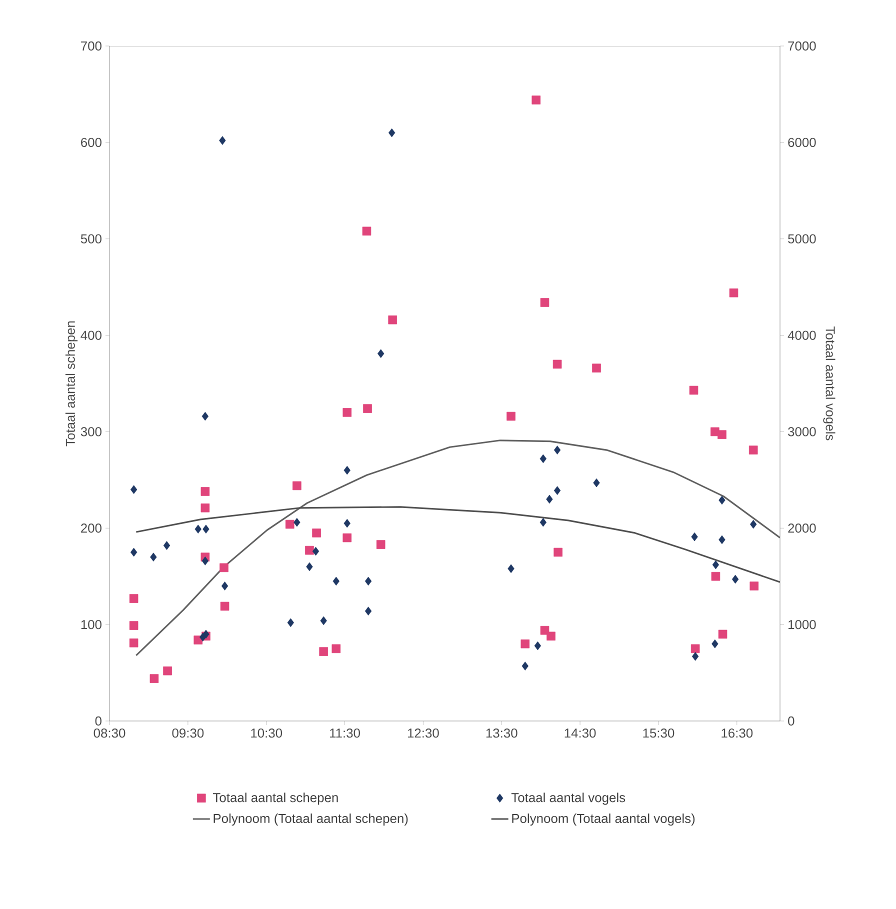 The image size is (896, 909). I want to click on legend-label: Polynoom (Totaal aantal vogels), so click(603, 820).